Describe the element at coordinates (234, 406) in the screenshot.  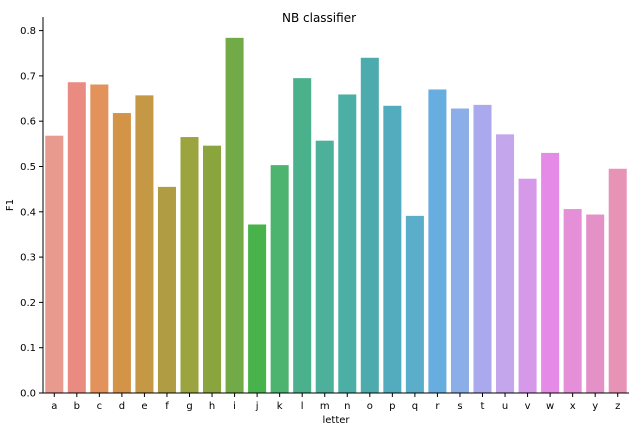
I see `x-tick-label: i` at that location.